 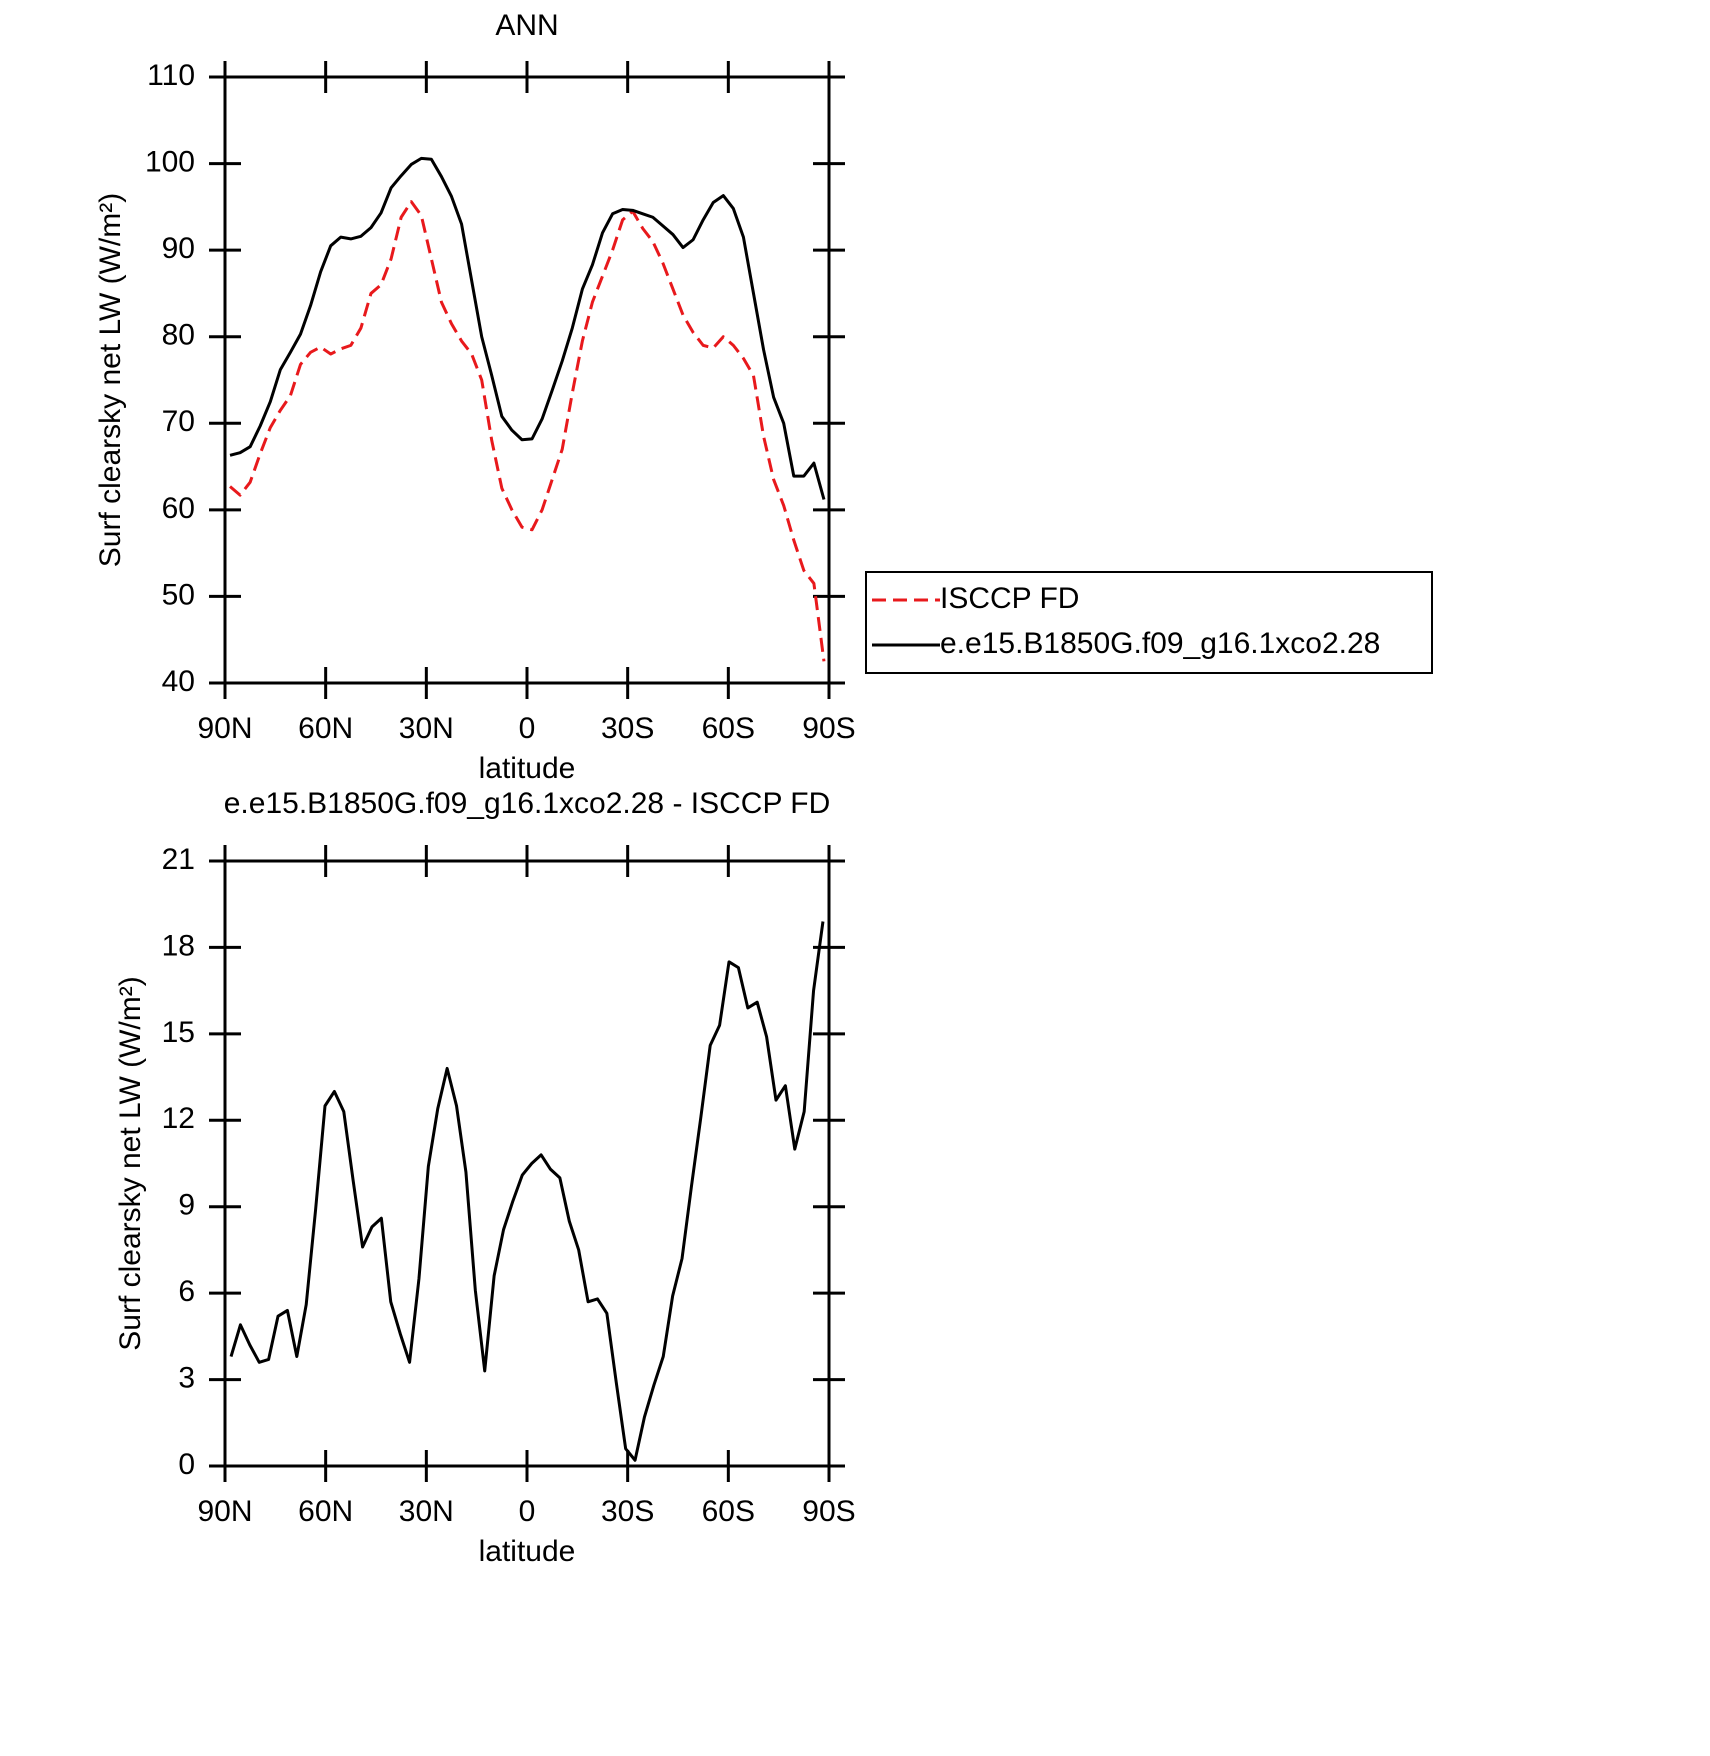 What do you see at coordinates (178, 681) in the screenshot?
I see `y-tick-label: 40` at bounding box center [178, 681].